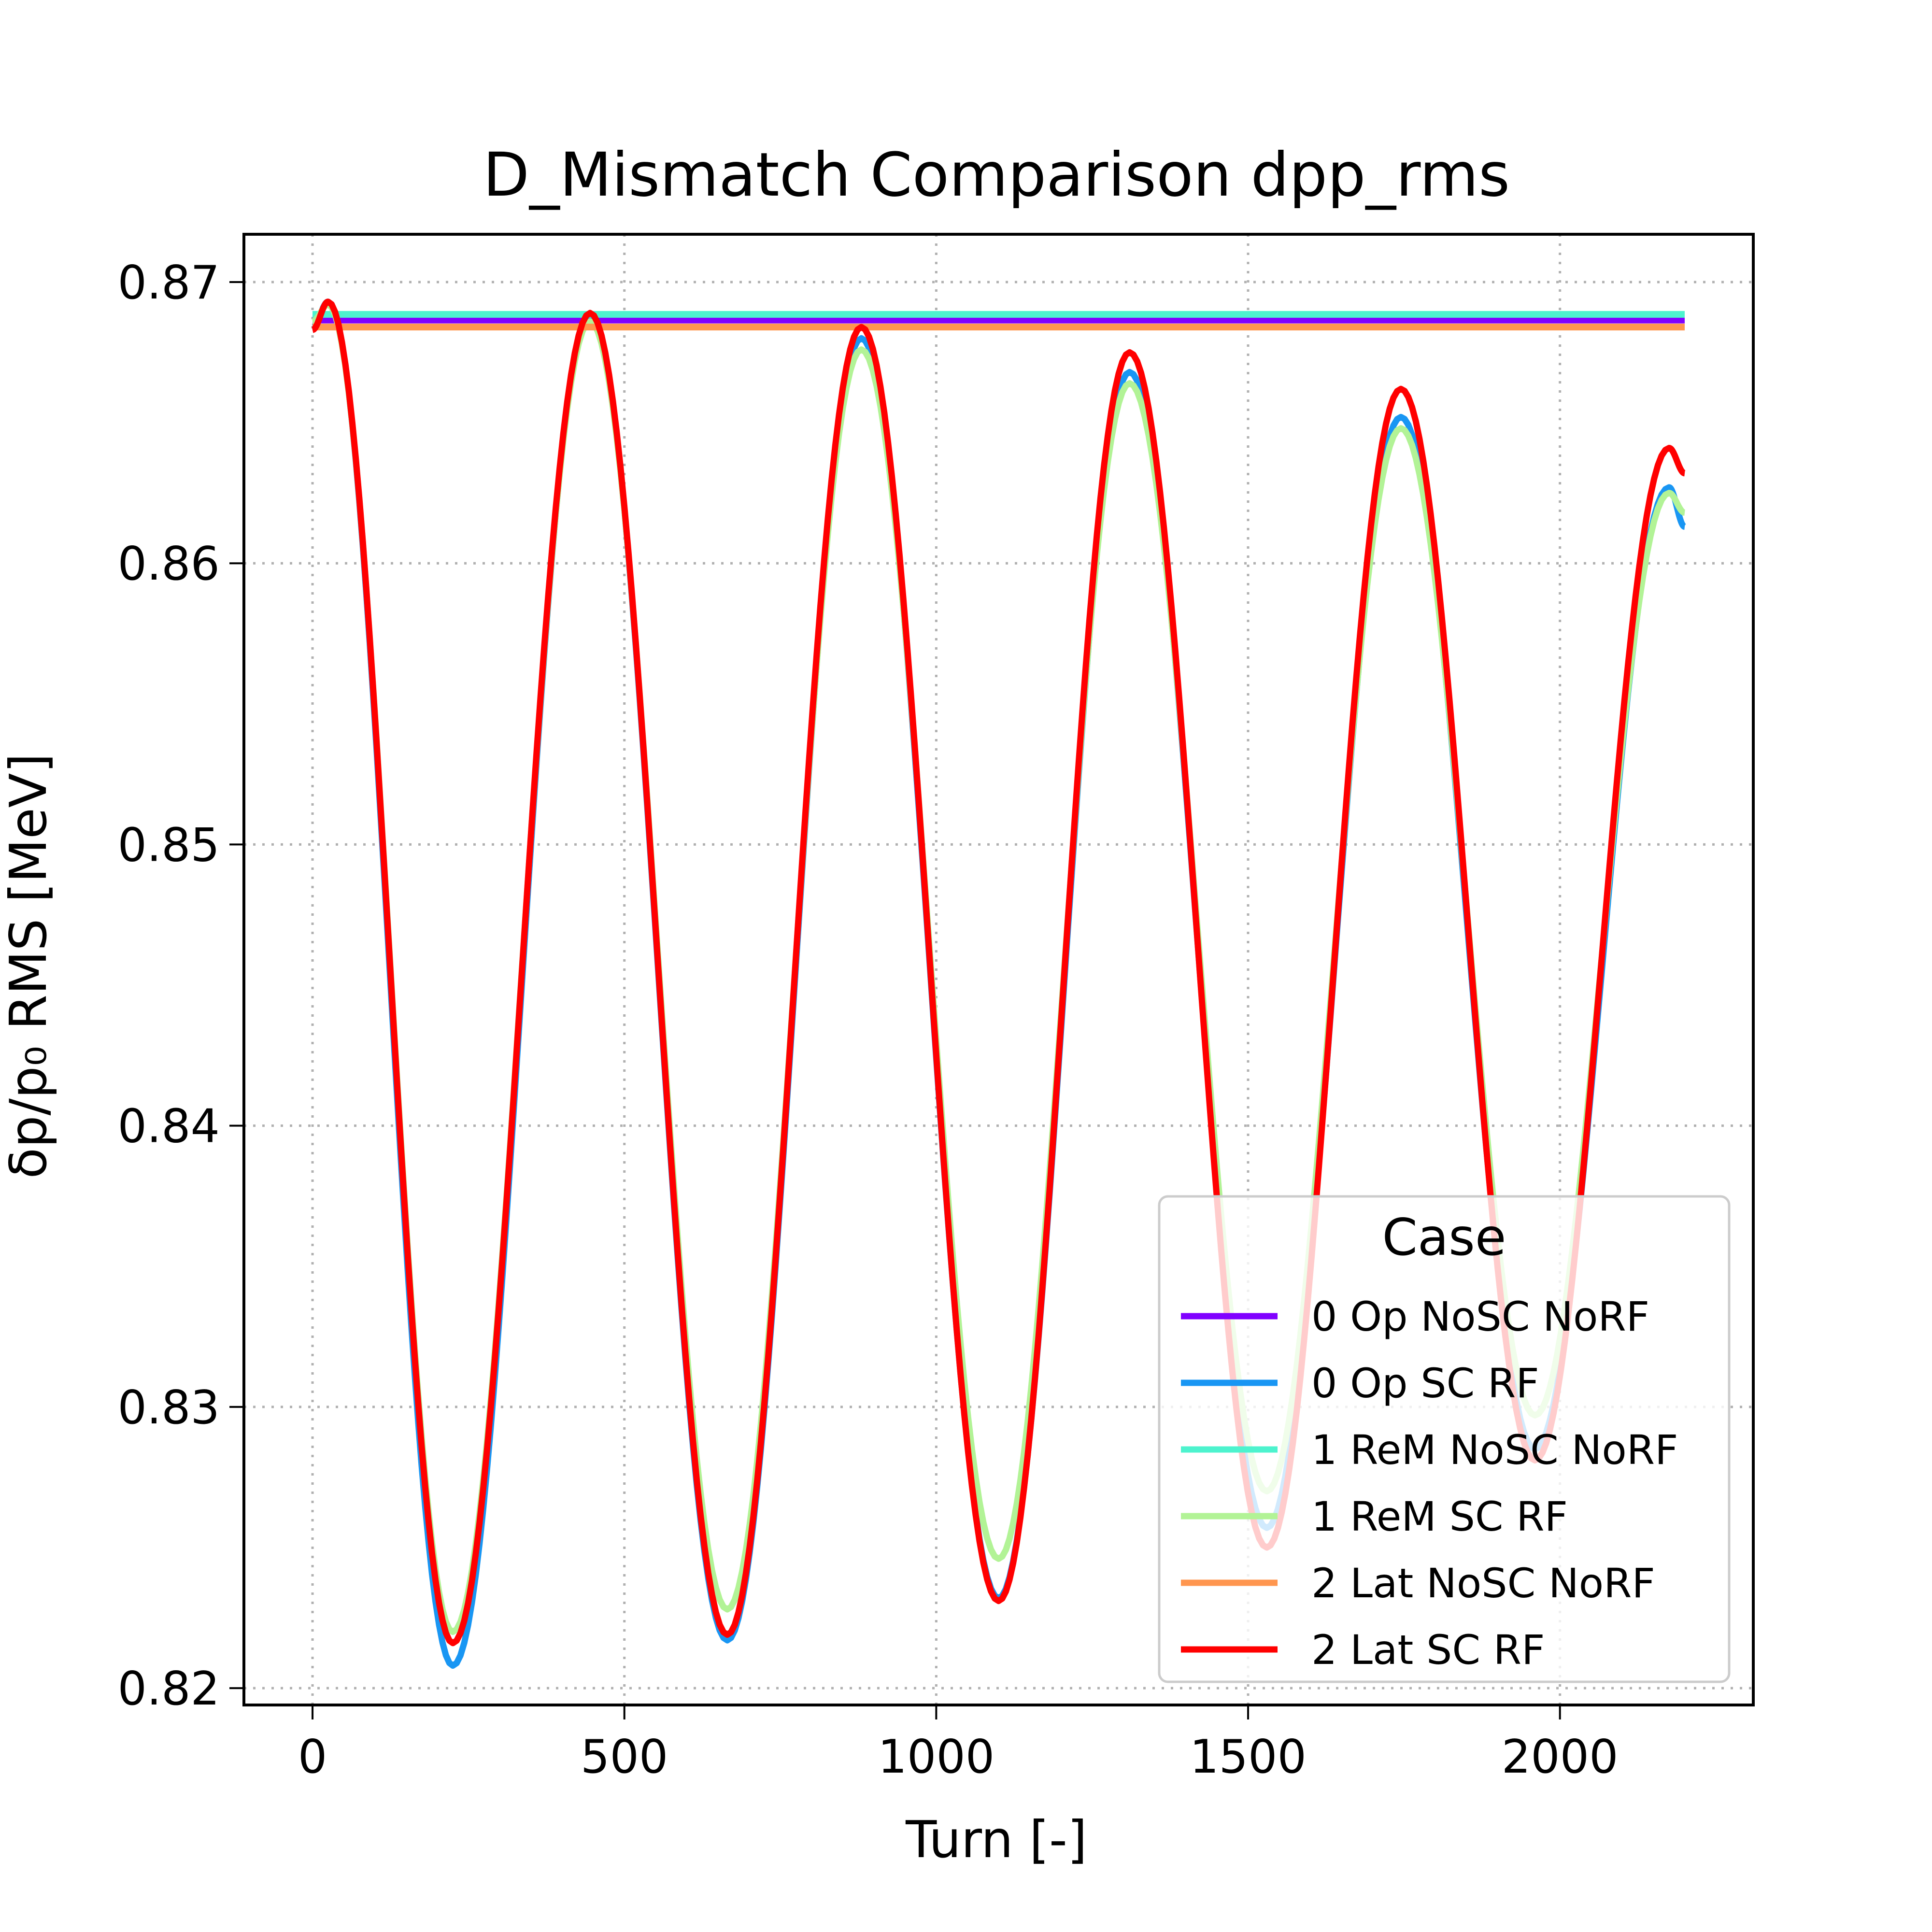  Describe the element at coordinates (1444, 1237) in the screenshot. I see `legend-title: Case` at that location.